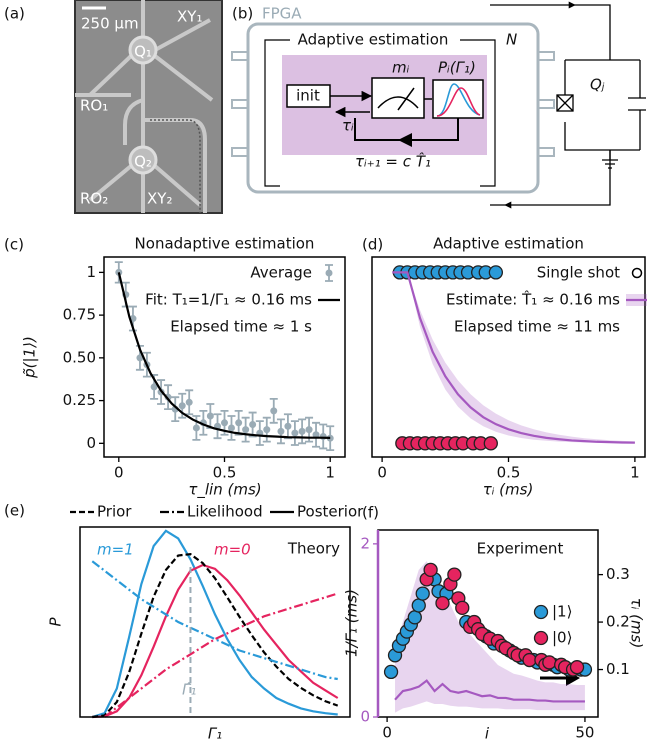 The width and height of the screenshot is (647, 744). I want to click on micrograph: (a) 250 µm XY₁ Q₁ RO₁ Q₂ RO₂ XY₂, so click(113, 107).